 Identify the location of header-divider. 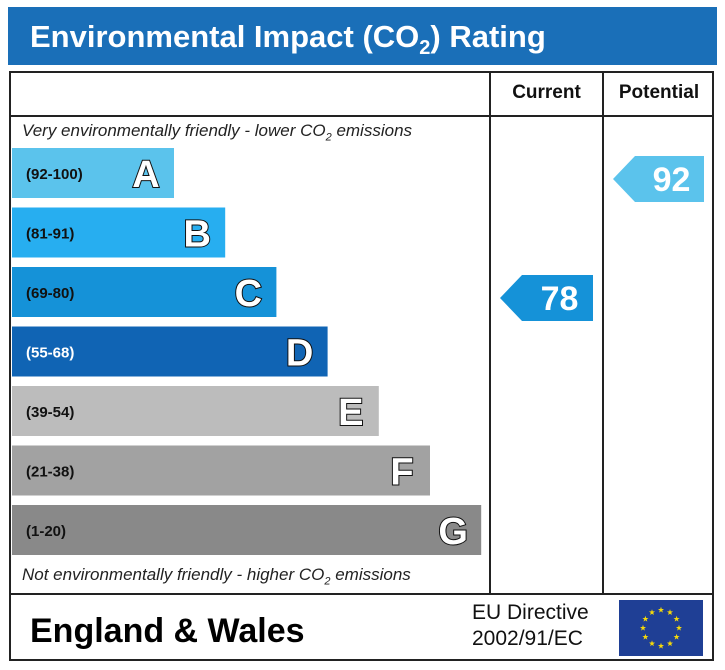
(361, 116).